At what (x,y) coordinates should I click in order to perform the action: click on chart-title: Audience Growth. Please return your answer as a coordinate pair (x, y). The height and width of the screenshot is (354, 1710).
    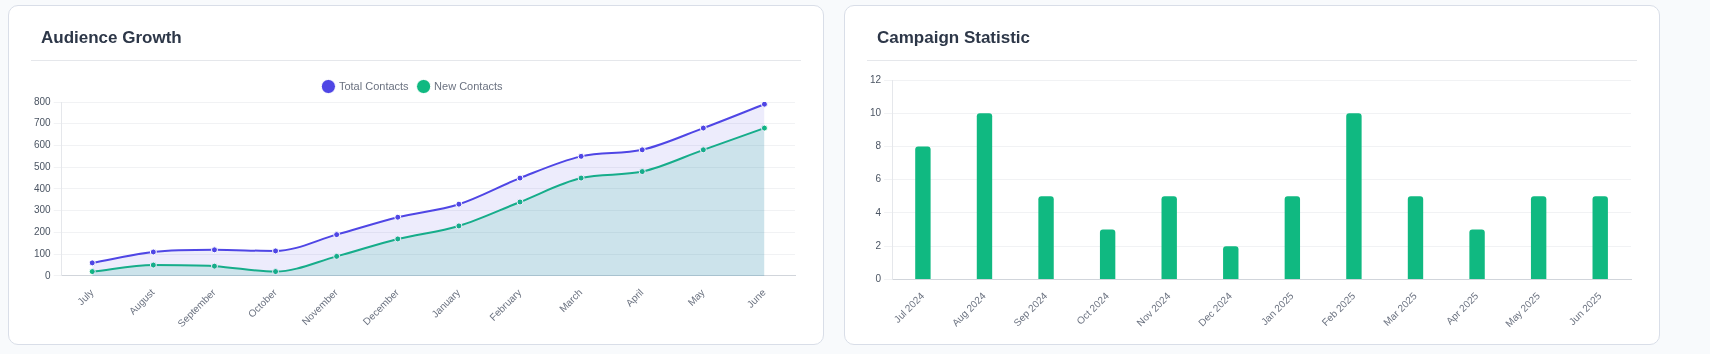
    Looking at the image, I should click on (416, 33).